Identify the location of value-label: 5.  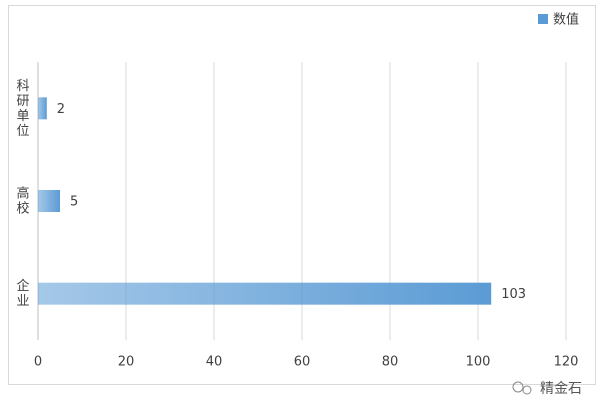
(74, 202).